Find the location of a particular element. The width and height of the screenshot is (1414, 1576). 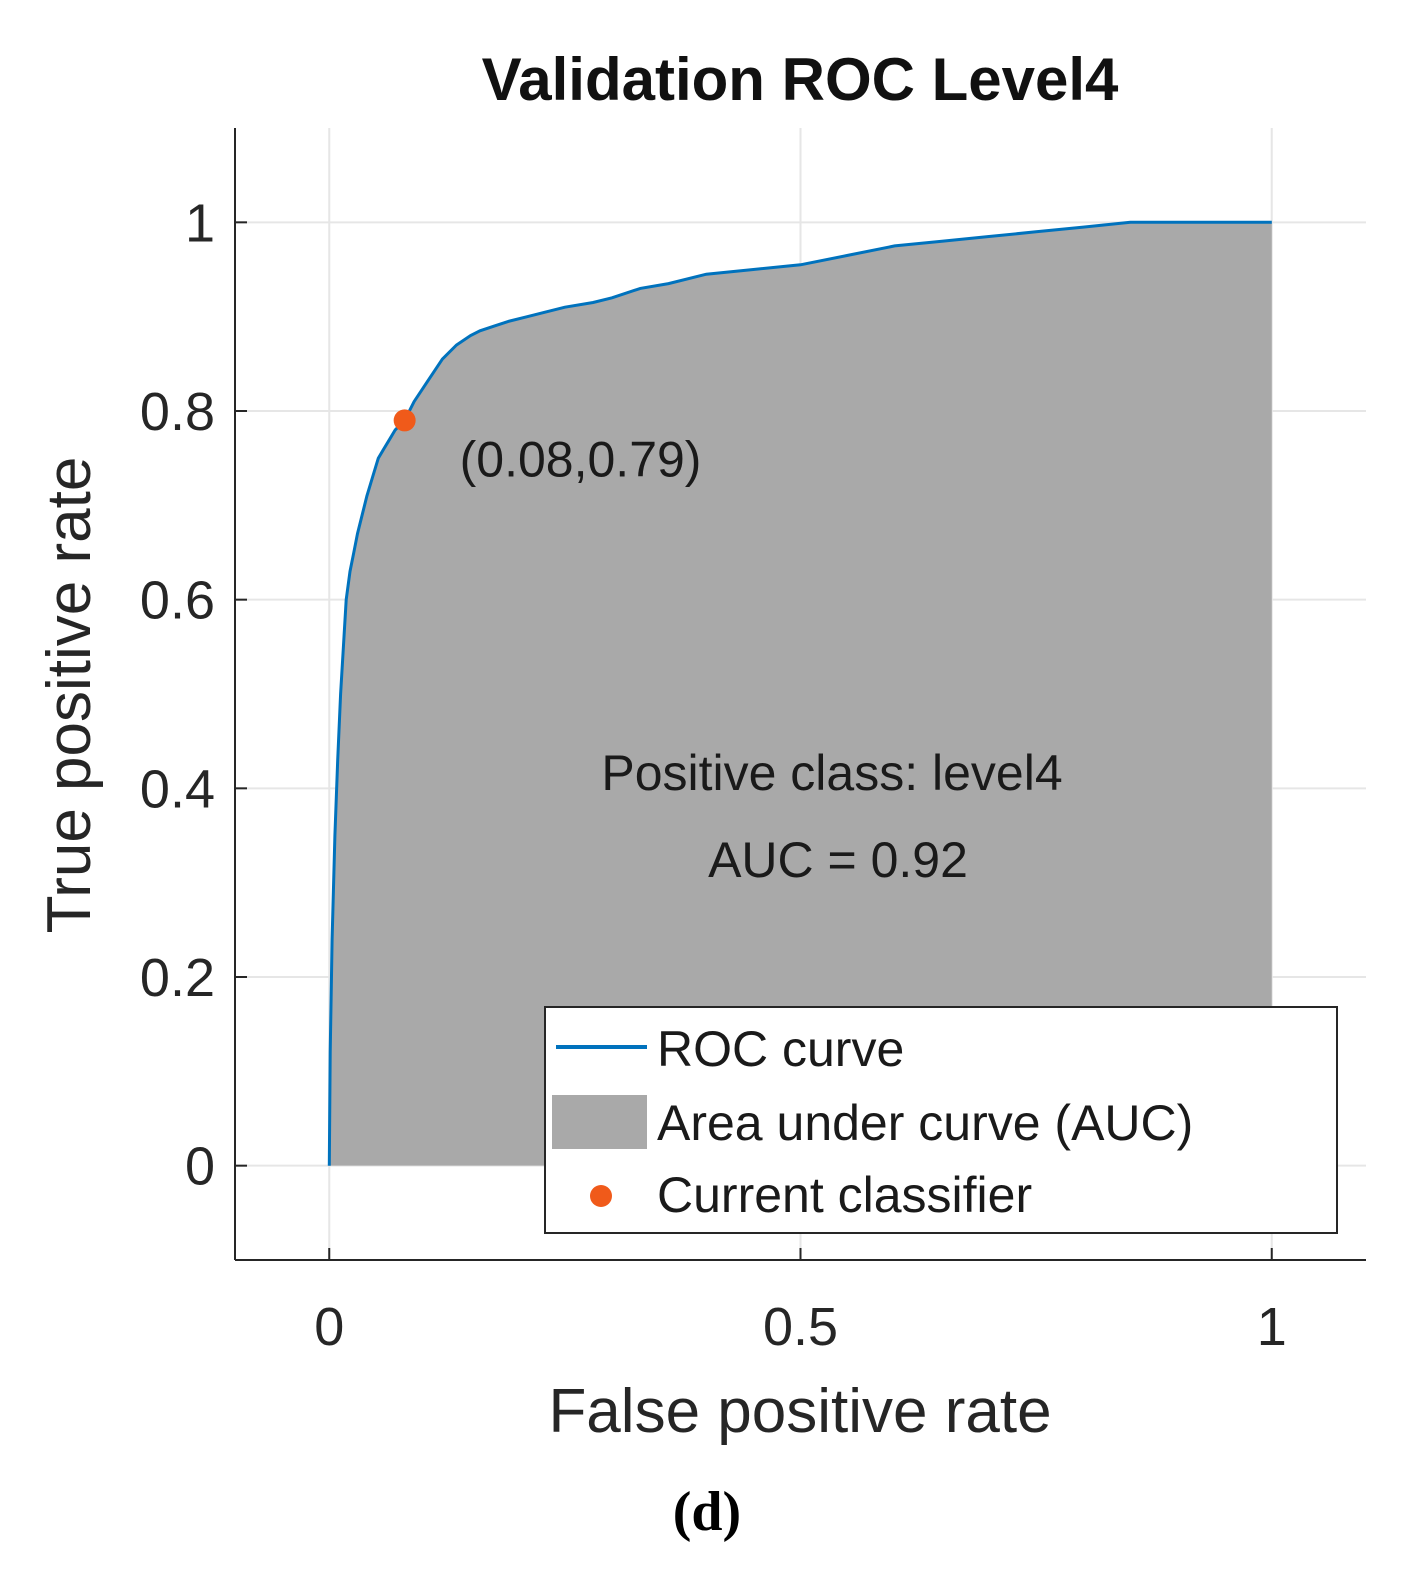

legend-box is located at coordinates (941, 1120).